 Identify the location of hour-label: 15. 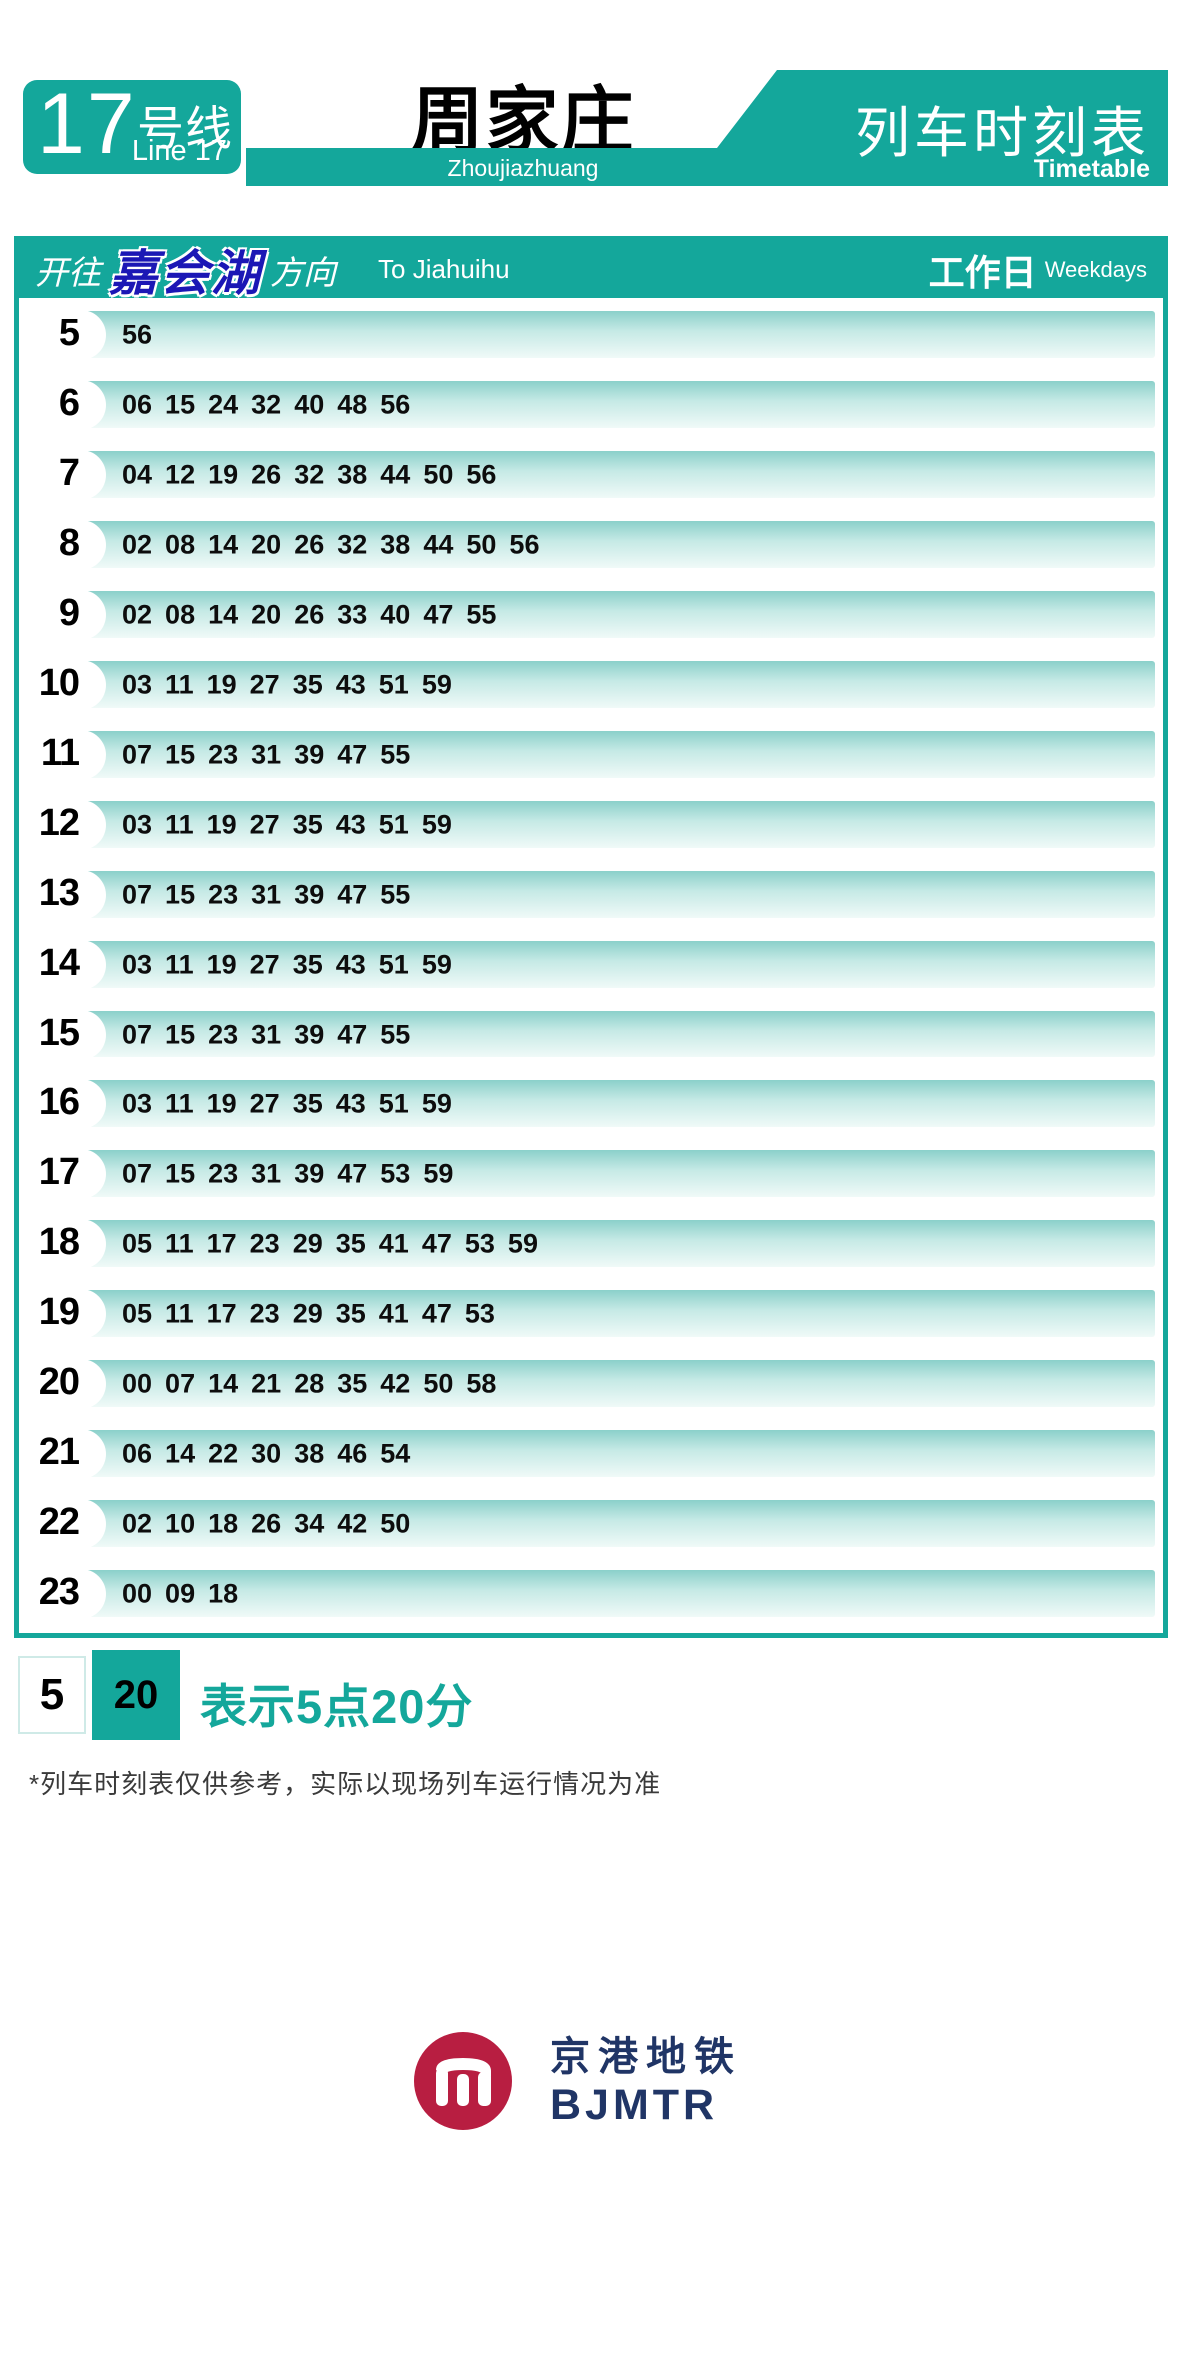
(59, 1032).